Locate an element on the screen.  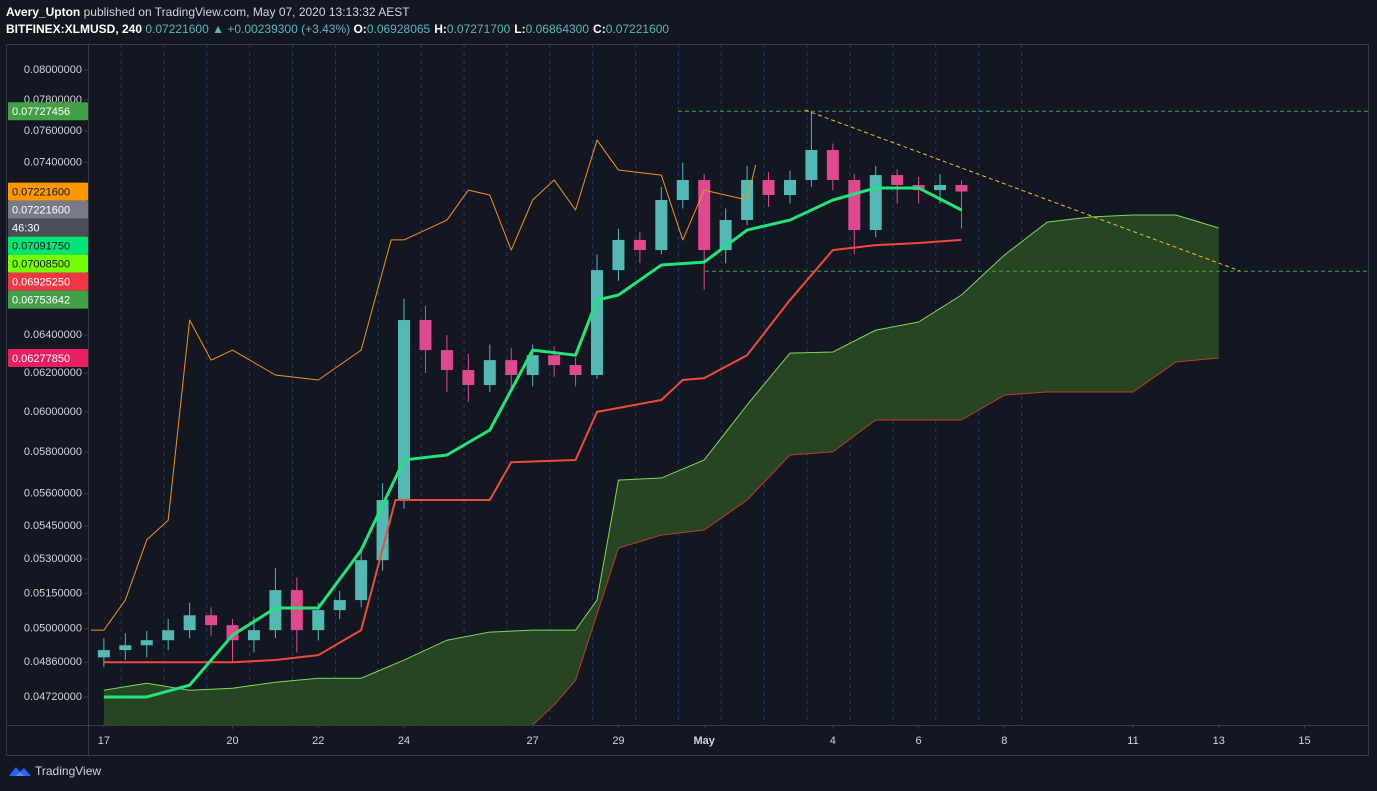
x-tick-label: 24 is located at coordinates (404, 741).